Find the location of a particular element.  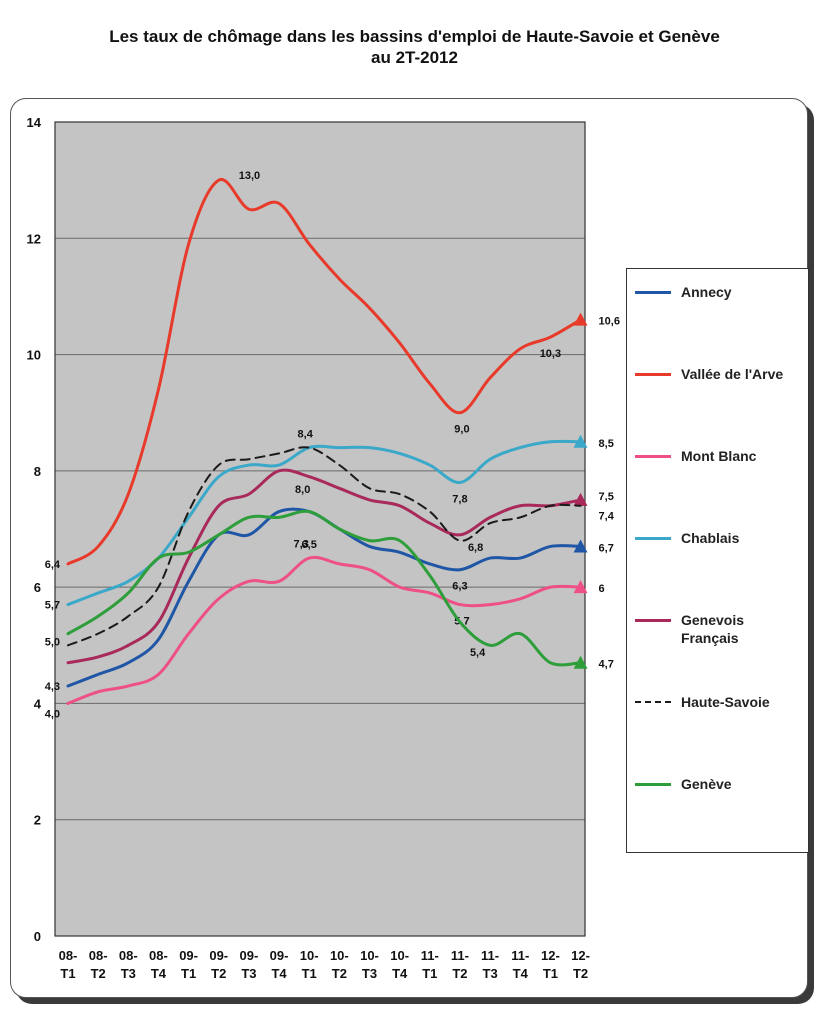

y-tick-label: 4 is located at coordinates (38, 703).